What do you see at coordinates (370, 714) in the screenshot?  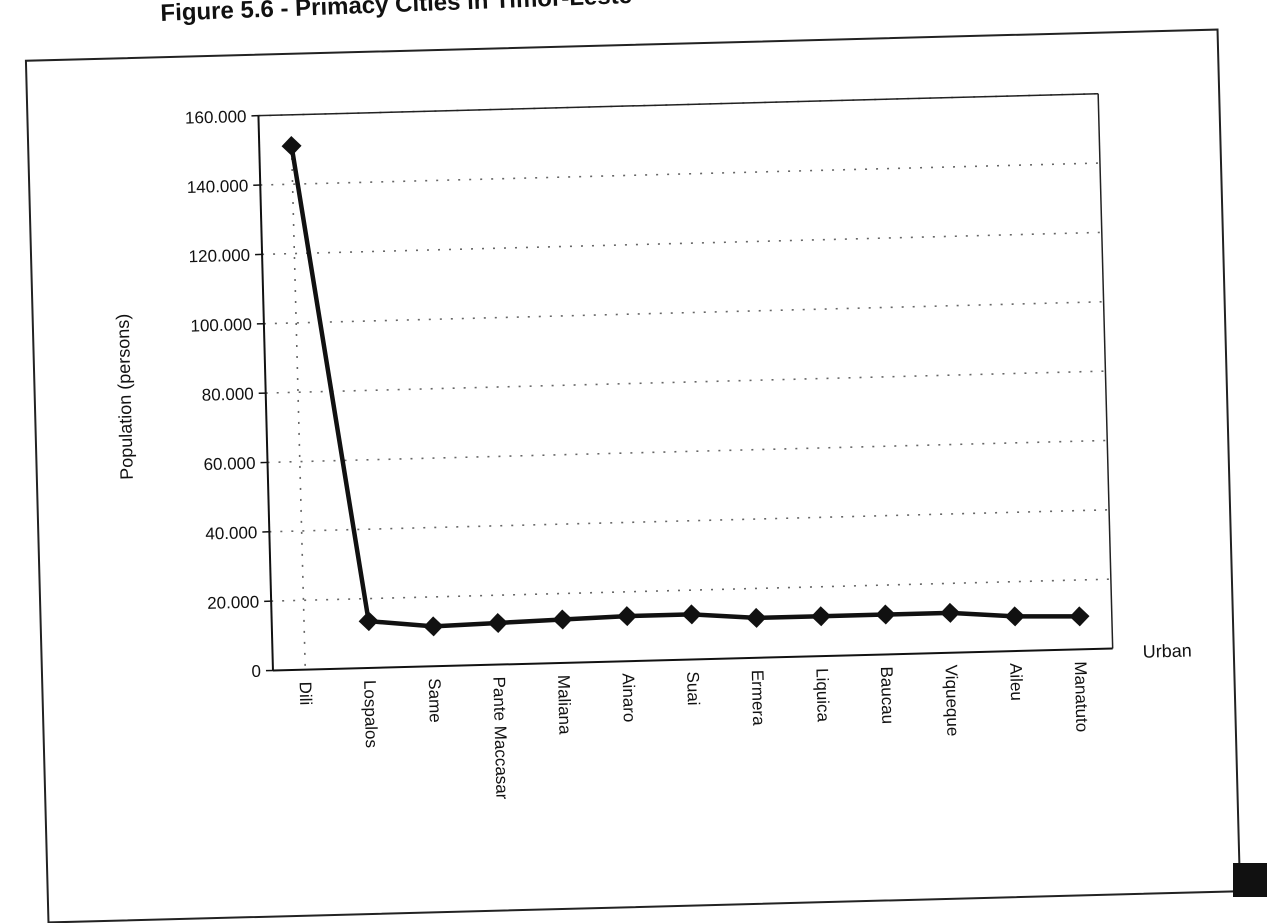 I see `x-tick-label: Lospalos` at bounding box center [370, 714].